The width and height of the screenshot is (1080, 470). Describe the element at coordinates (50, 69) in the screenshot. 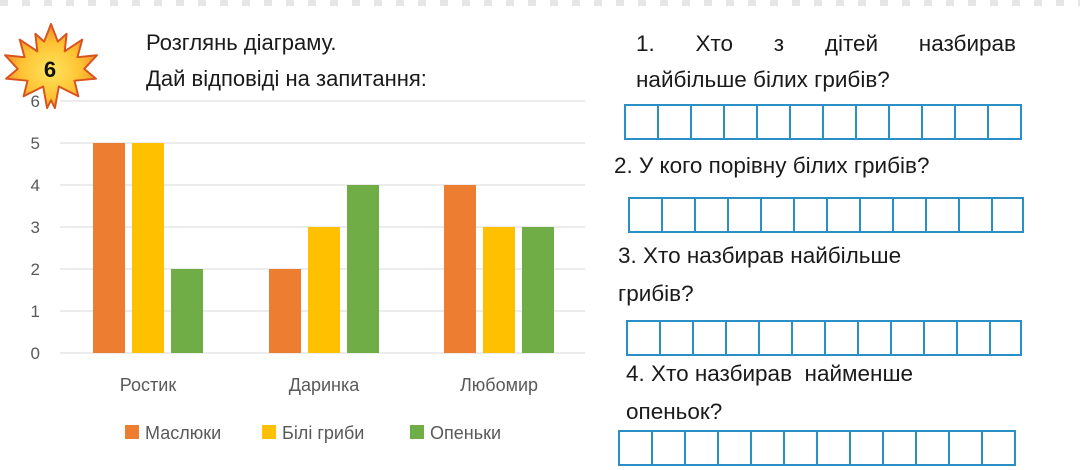

I see `task-number: 6` at that location.